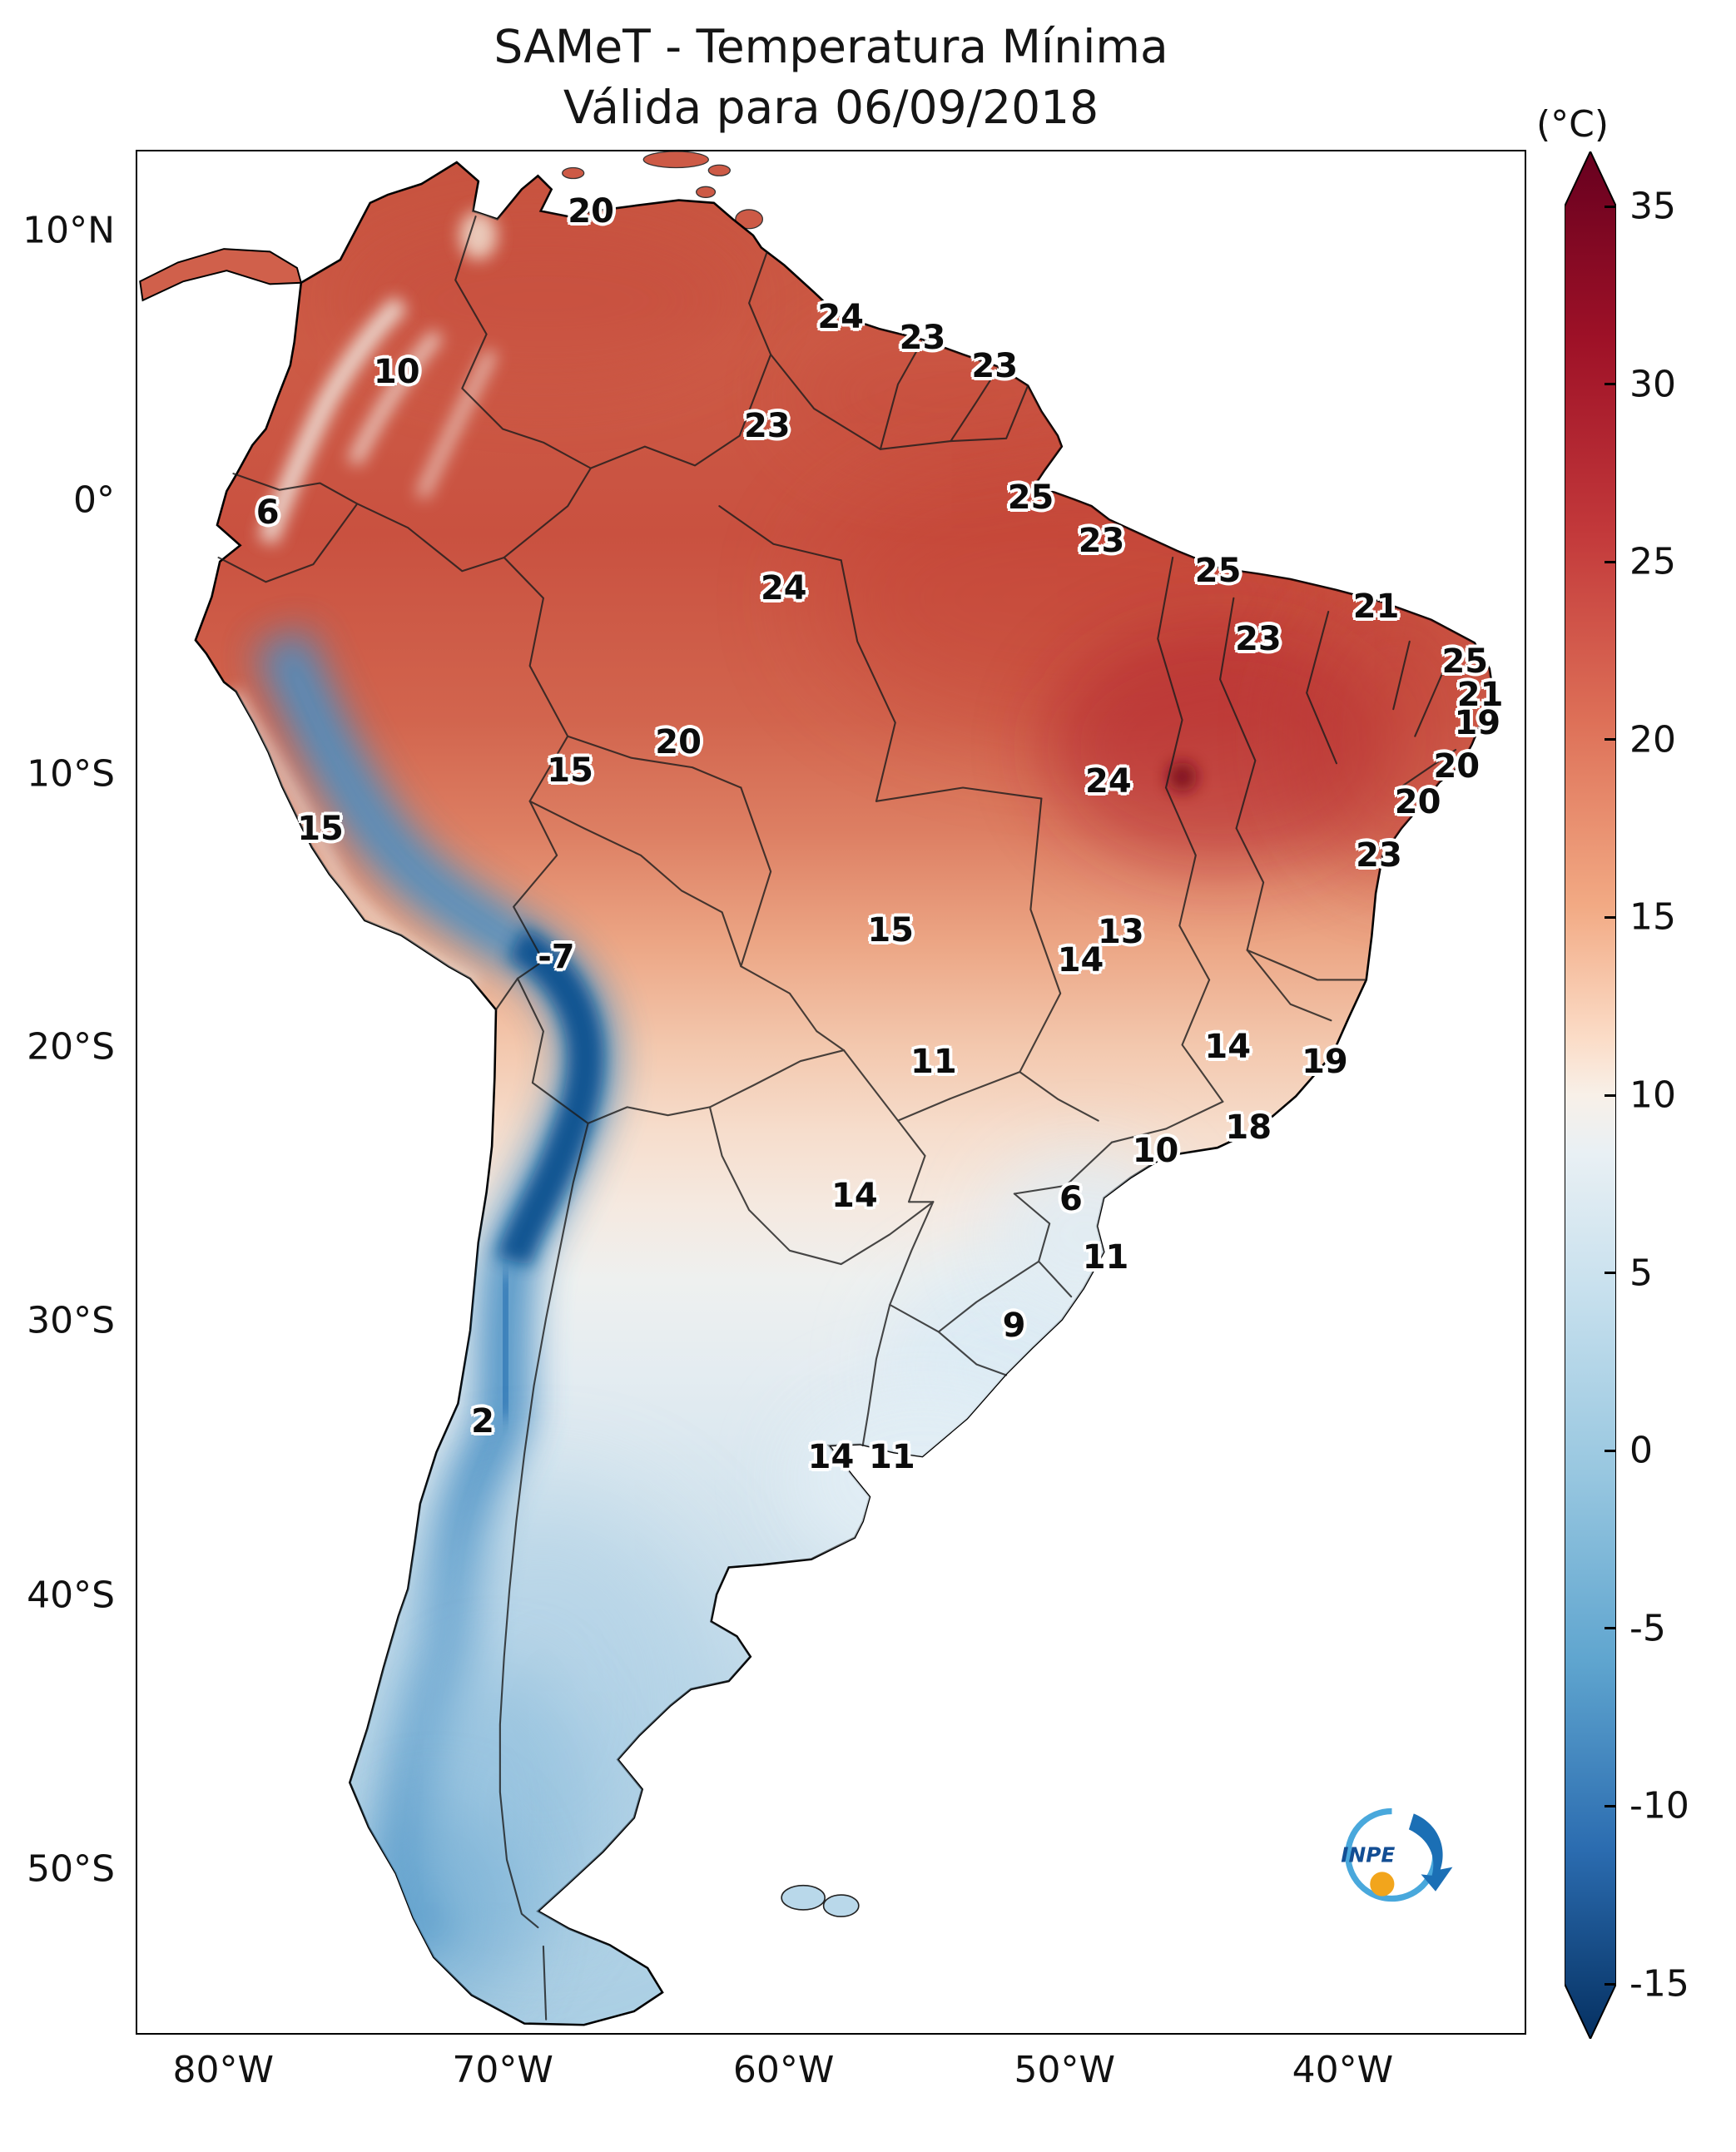  I want to click on colorbar-tick-label: -10, so click(1659, 1805).